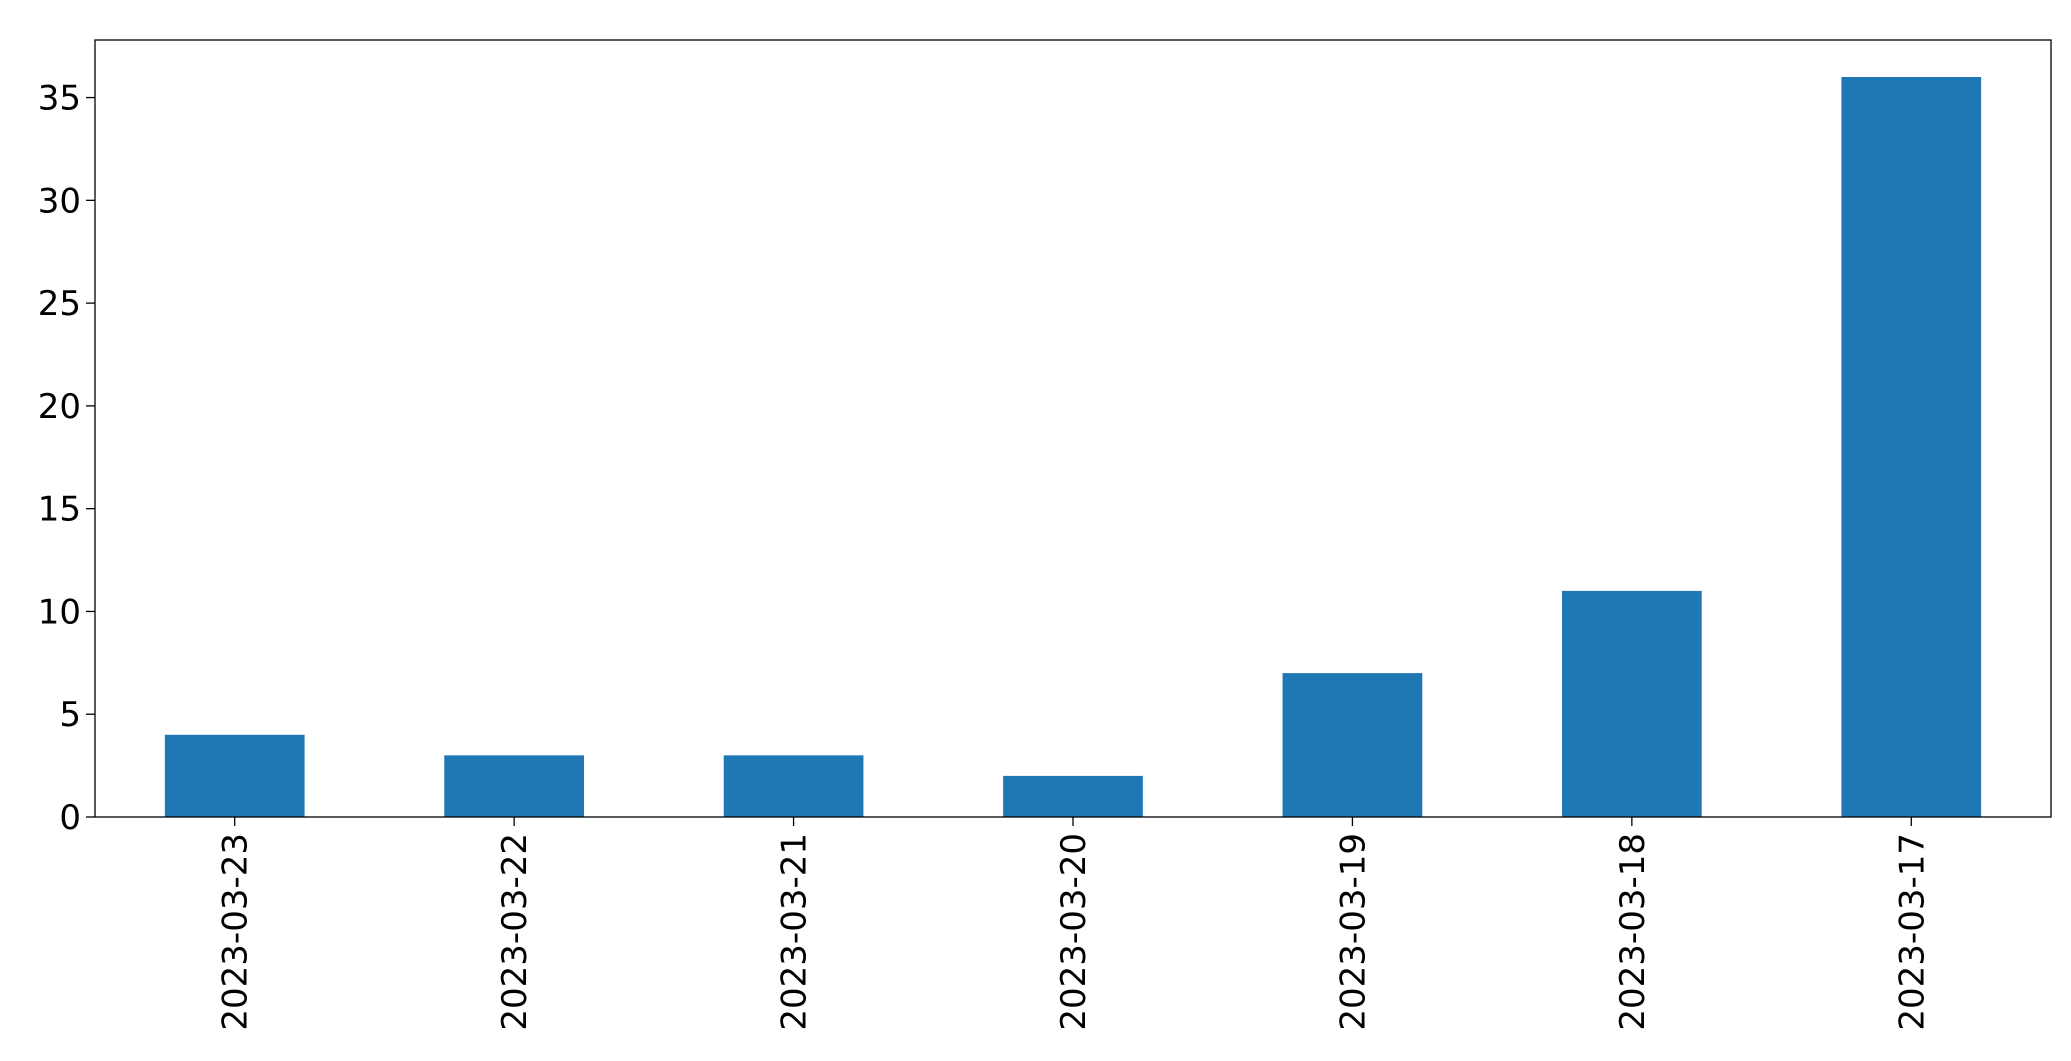 The width and height of the screenshot is (2071, 1061). What do you see at coordinates (59, 99) in the screenshot?
I see `y-tick-label: 35` at bounding box center [59, 99].